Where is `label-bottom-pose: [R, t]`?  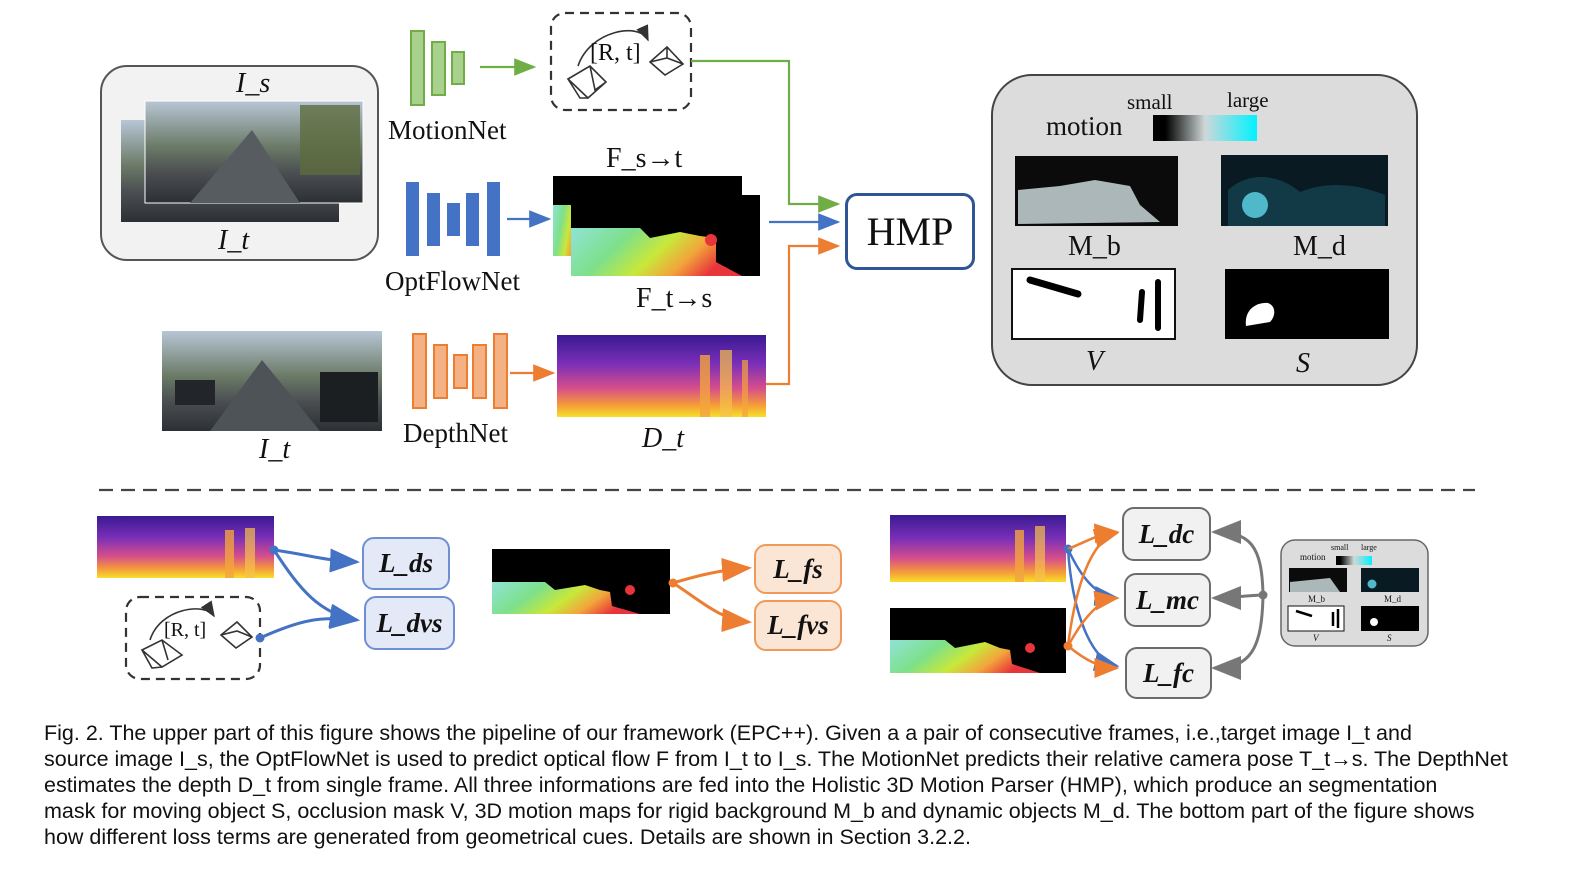
label-bottom-pose: [R, t] is located at coordinates (185, 630).